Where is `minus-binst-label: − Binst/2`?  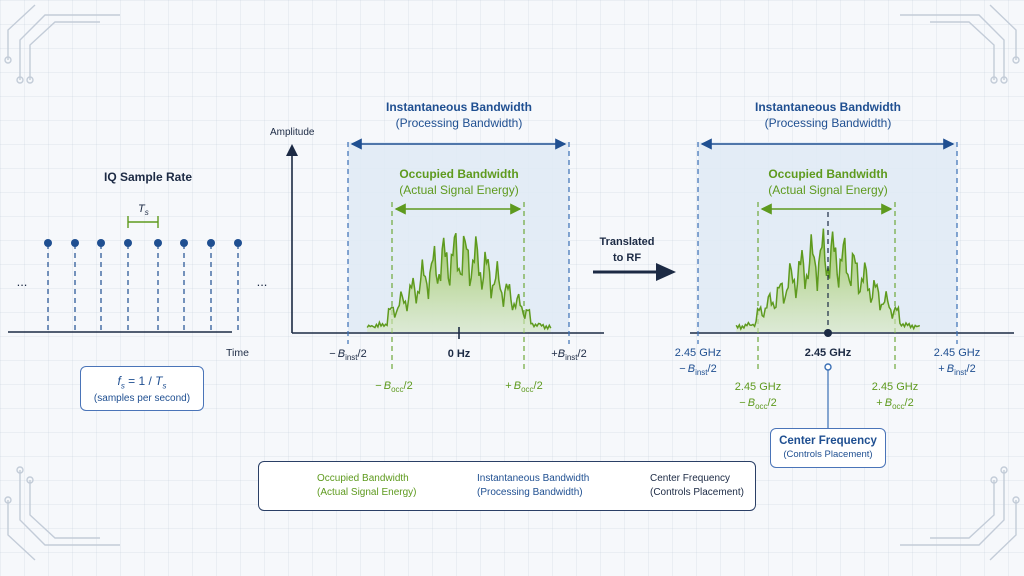 minus-binst-label: − Binst/2 is located at coordinates (347, 355).